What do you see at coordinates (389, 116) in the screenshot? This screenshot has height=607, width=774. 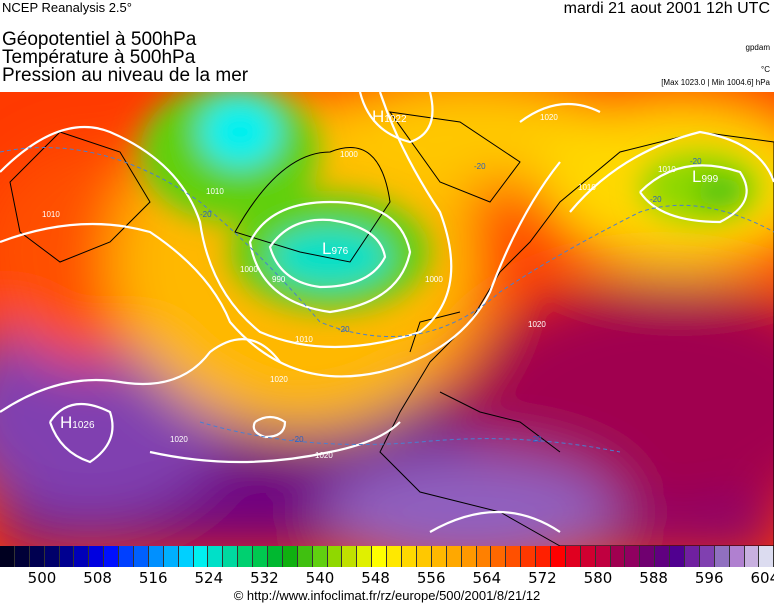 I see `high-center-label: H1022` at bounding box center [389, 116].